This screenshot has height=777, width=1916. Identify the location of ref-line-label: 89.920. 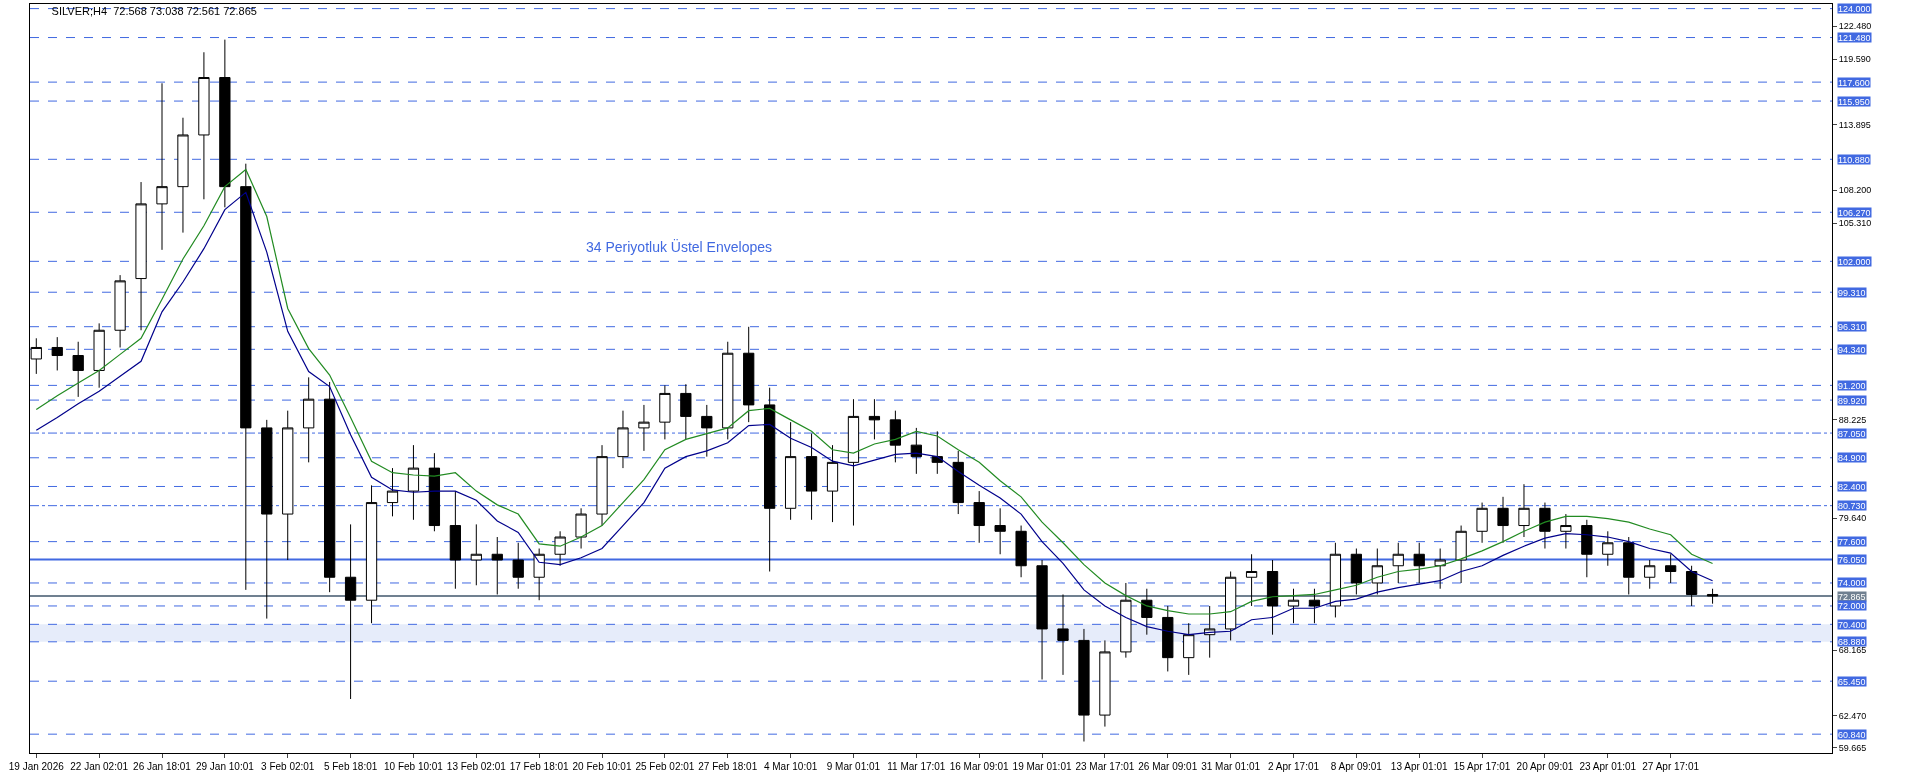
(1852, 400).